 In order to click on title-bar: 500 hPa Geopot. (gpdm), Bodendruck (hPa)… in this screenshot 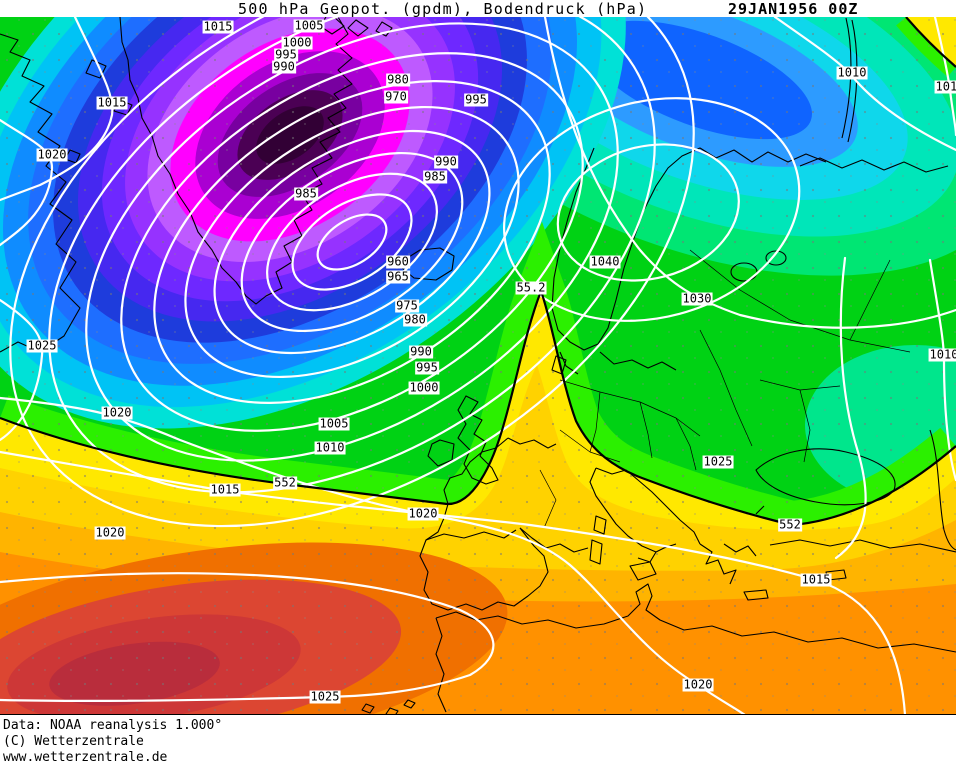, I will do `click(478, 9)`.